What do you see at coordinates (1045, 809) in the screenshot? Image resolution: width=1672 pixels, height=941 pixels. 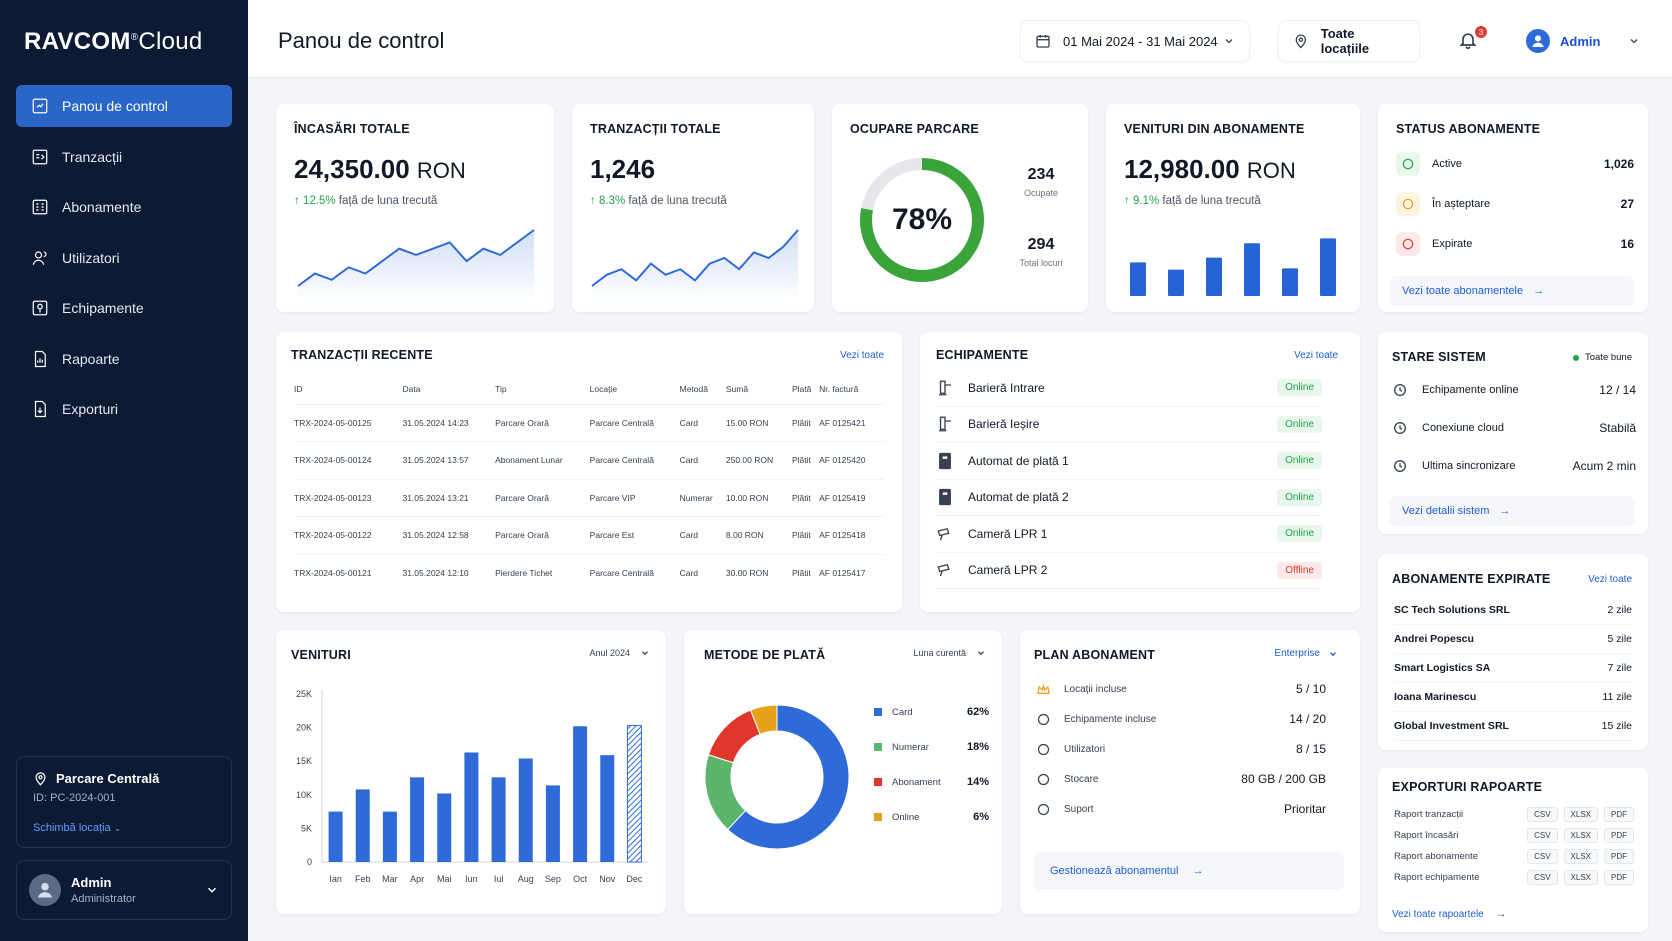 I see `support-icon` at bounding box center [1045, 809].